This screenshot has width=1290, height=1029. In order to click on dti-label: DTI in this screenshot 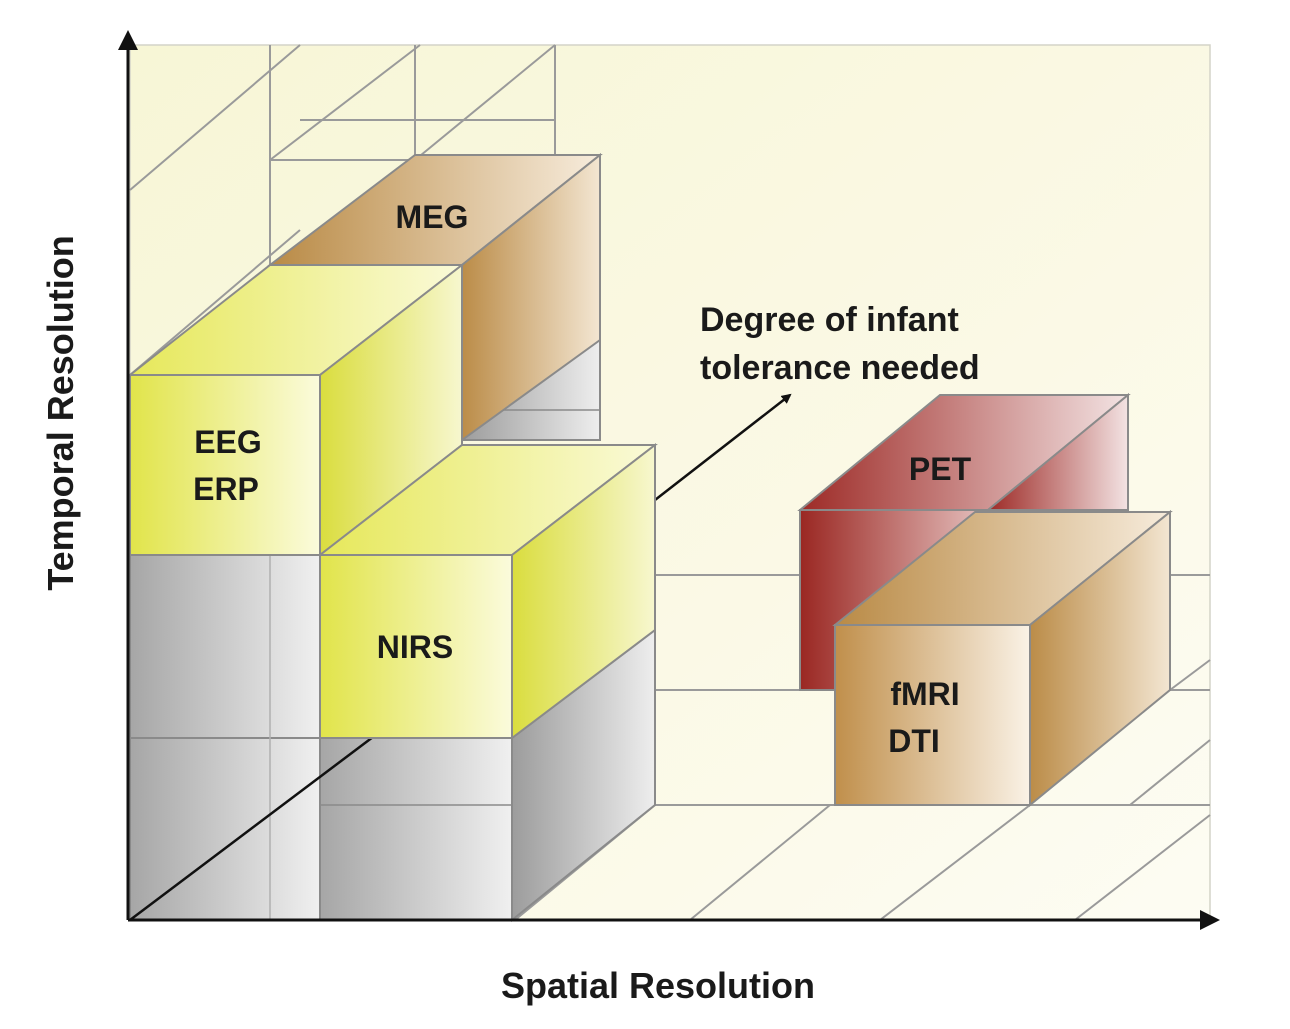, I will do `click(914, 741)`.